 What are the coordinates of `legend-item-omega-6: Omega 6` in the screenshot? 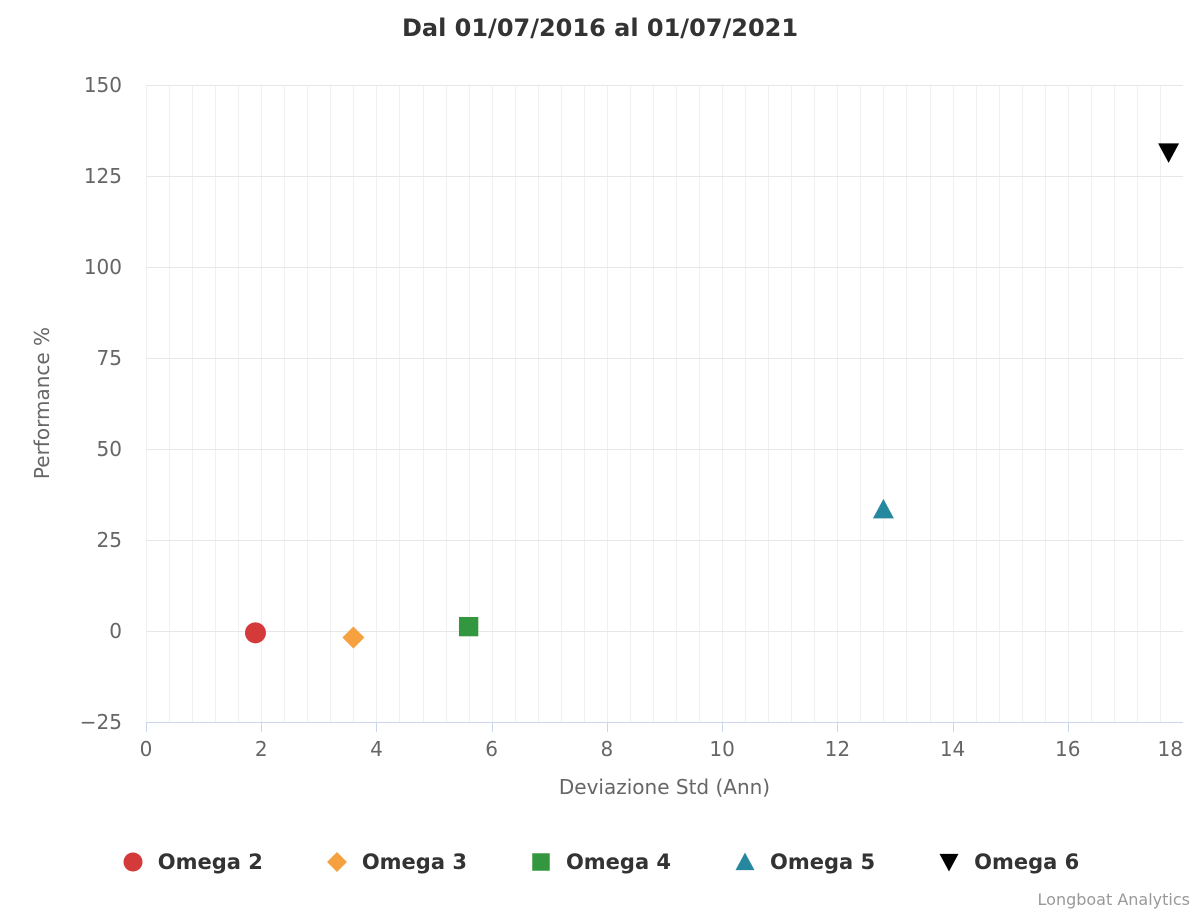 It's located at (1008, 862).